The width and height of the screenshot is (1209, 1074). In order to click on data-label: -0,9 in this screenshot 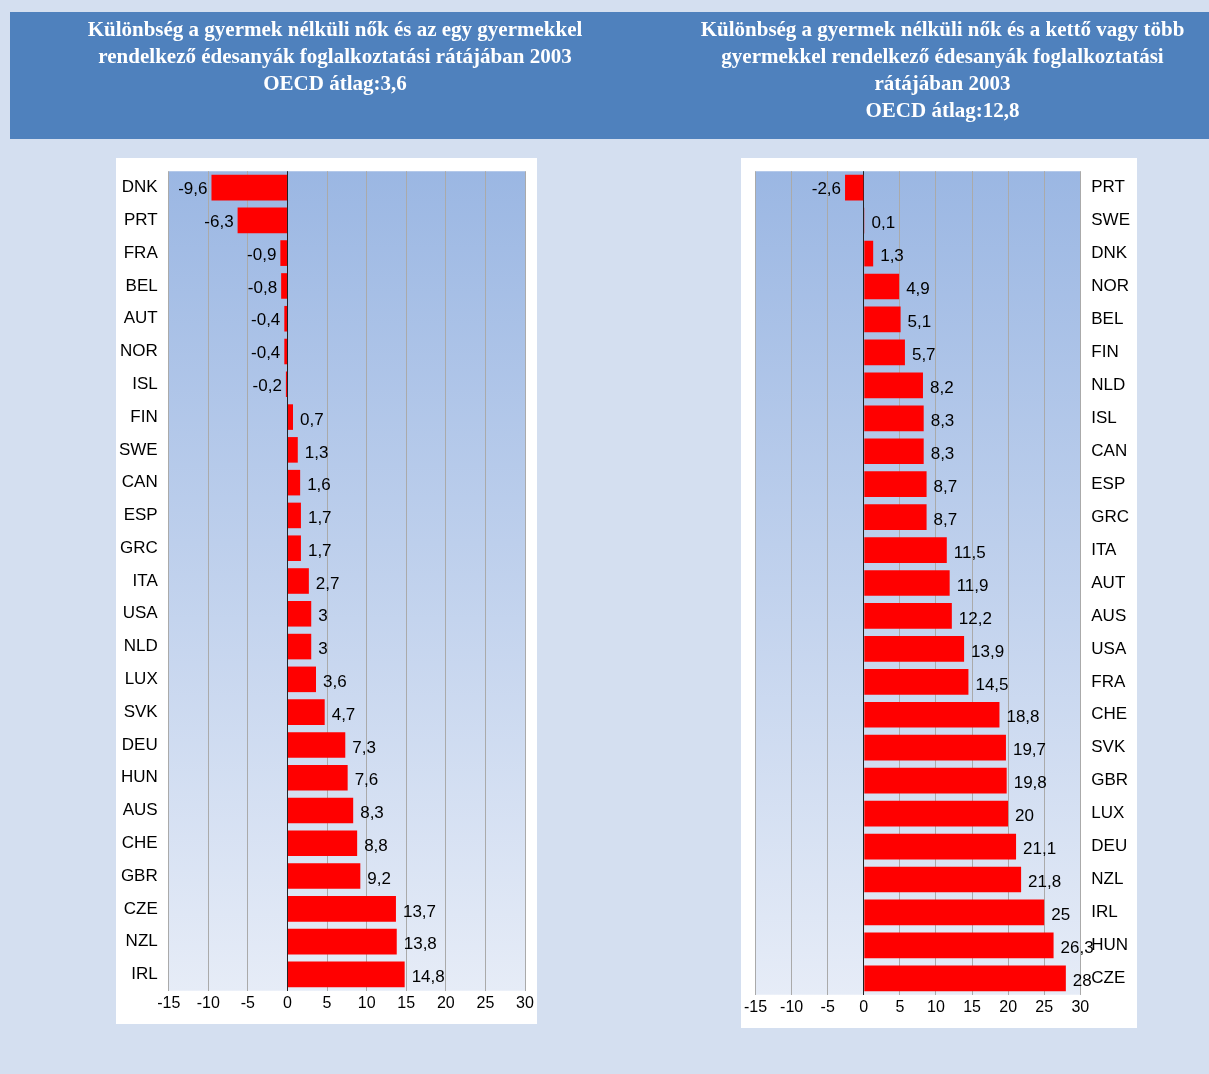, I will do `click(262, 254)`.